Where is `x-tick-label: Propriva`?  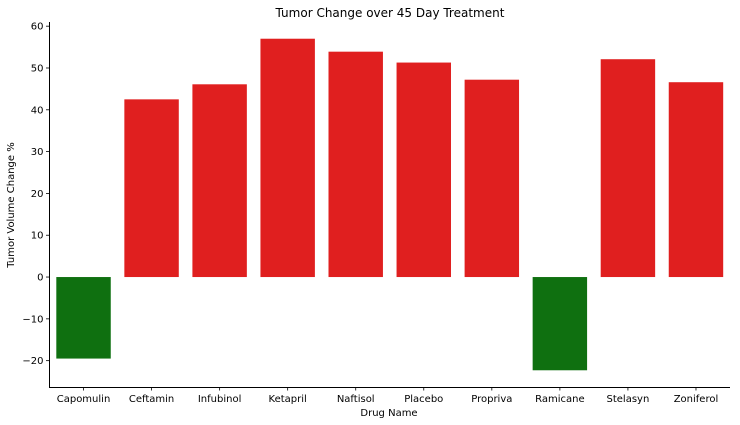 x-tick-label: Propriva is located at coordinates (491, 399).